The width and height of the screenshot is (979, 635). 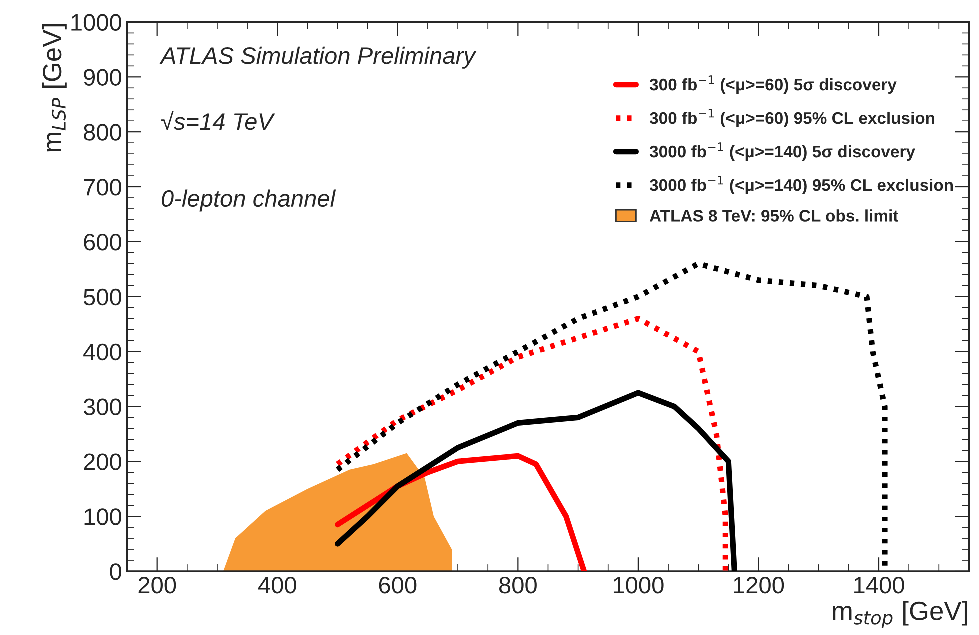 What do you see at coordinates (792, 118) in the screenshot?
I see `legend-label: 300 fb$^{−1}$ (<μ>=60) 95% CL exclusion` at bounding box center [792, 118].